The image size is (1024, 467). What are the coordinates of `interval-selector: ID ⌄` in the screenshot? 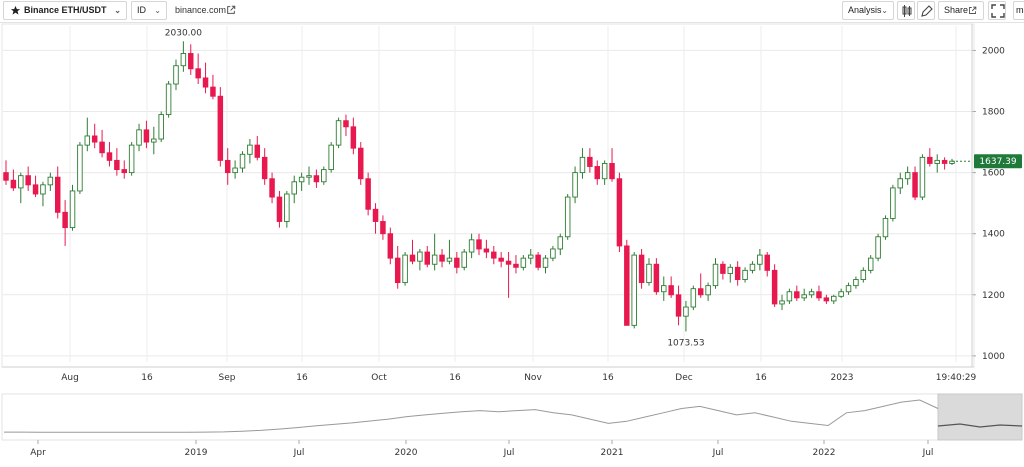 It's located at (149, 10).